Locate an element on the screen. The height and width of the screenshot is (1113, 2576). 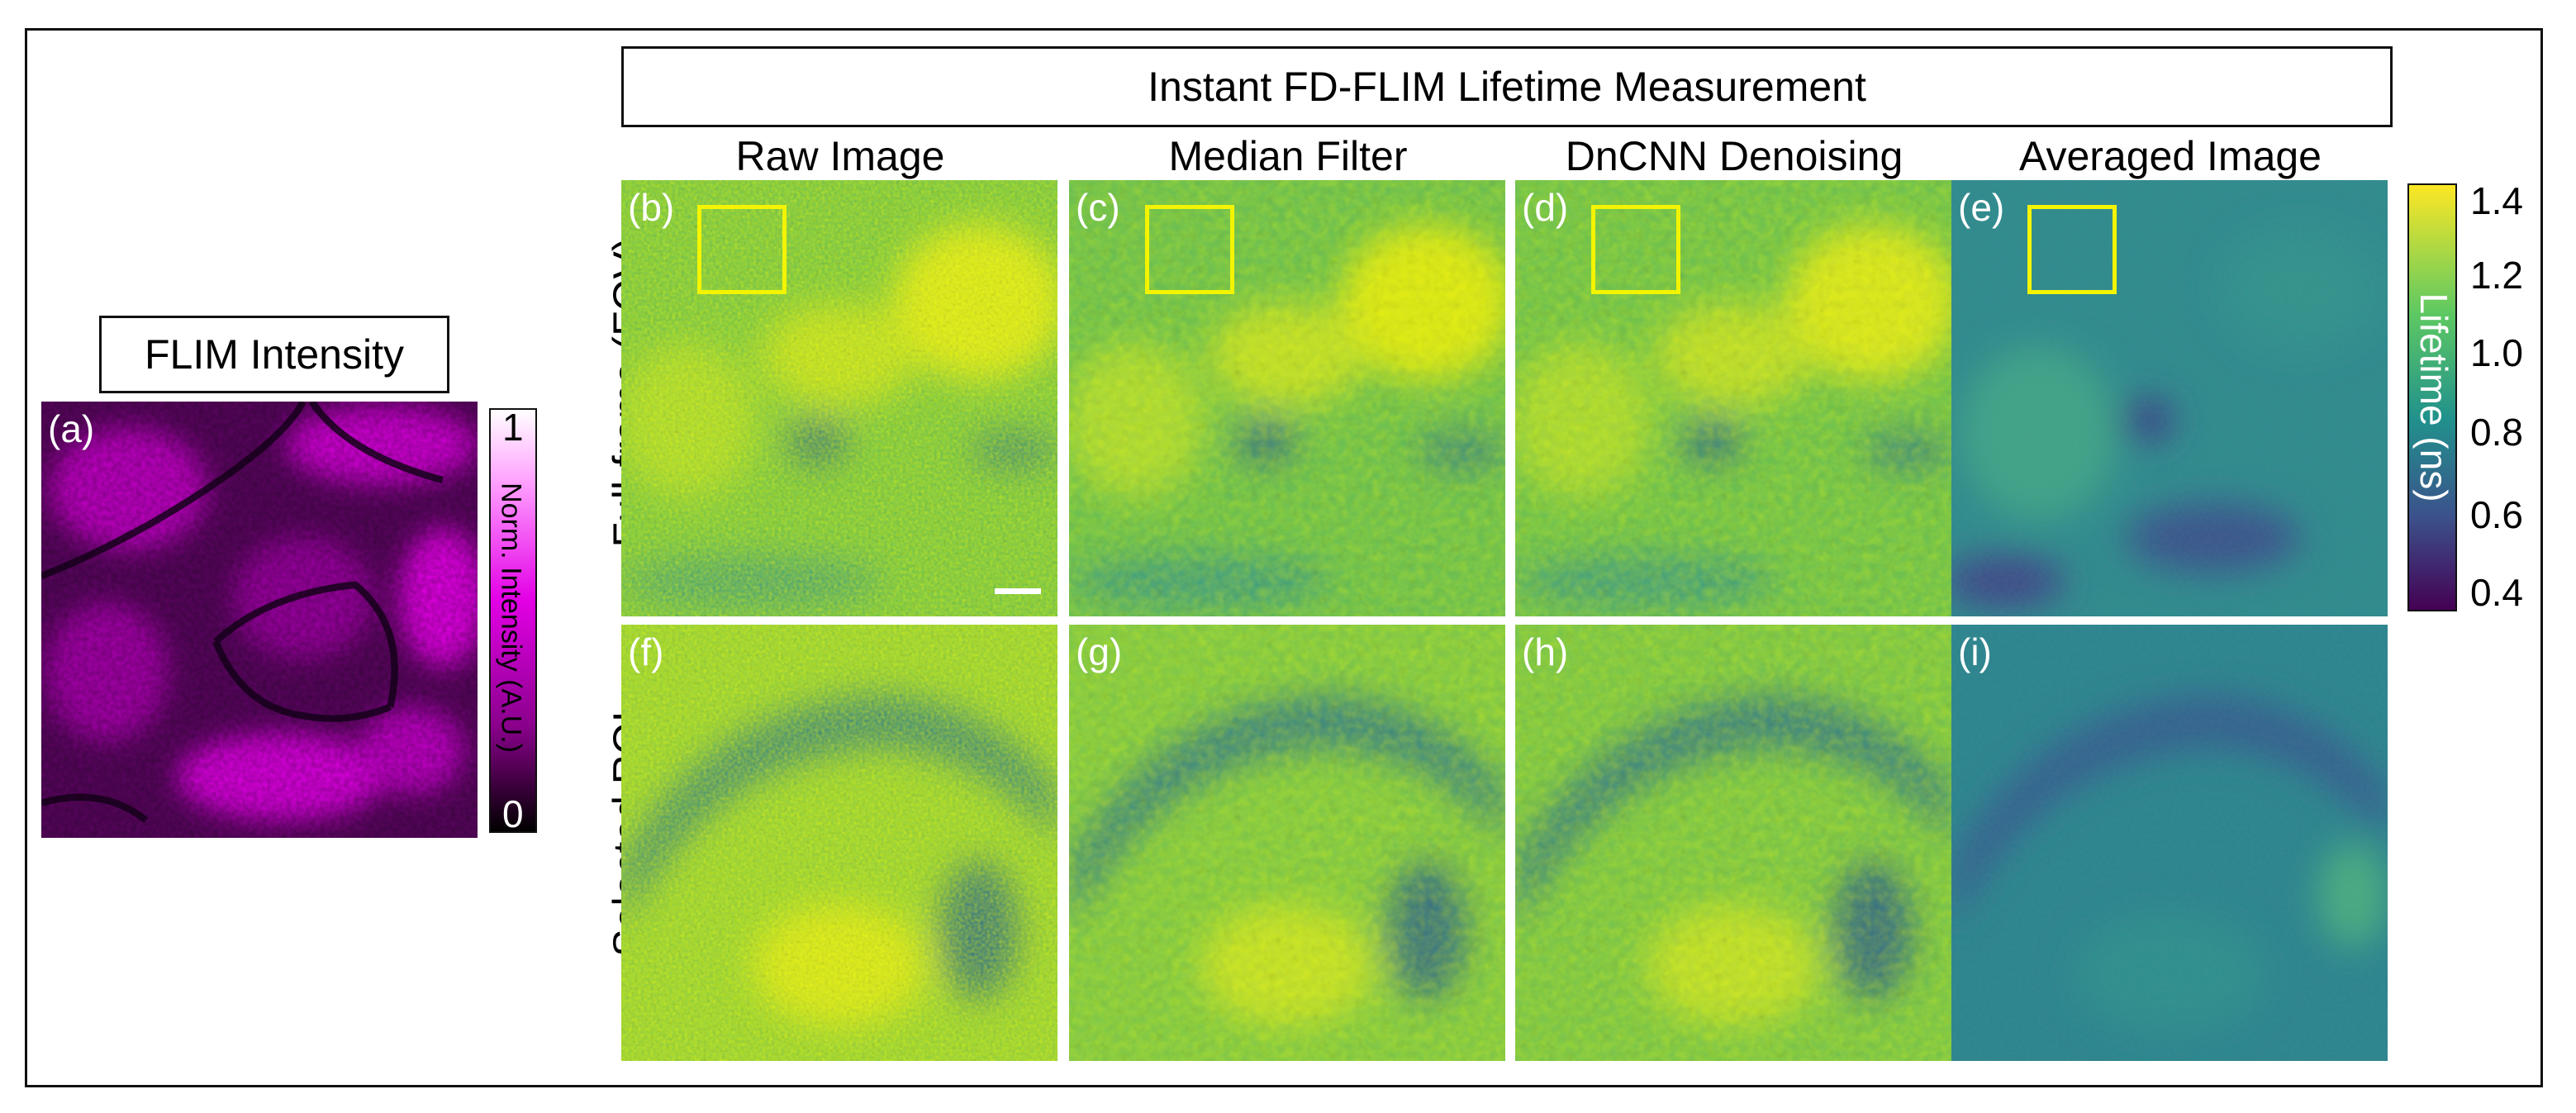
panel-raw-roi: (f) is located at coordinates (839, 843).